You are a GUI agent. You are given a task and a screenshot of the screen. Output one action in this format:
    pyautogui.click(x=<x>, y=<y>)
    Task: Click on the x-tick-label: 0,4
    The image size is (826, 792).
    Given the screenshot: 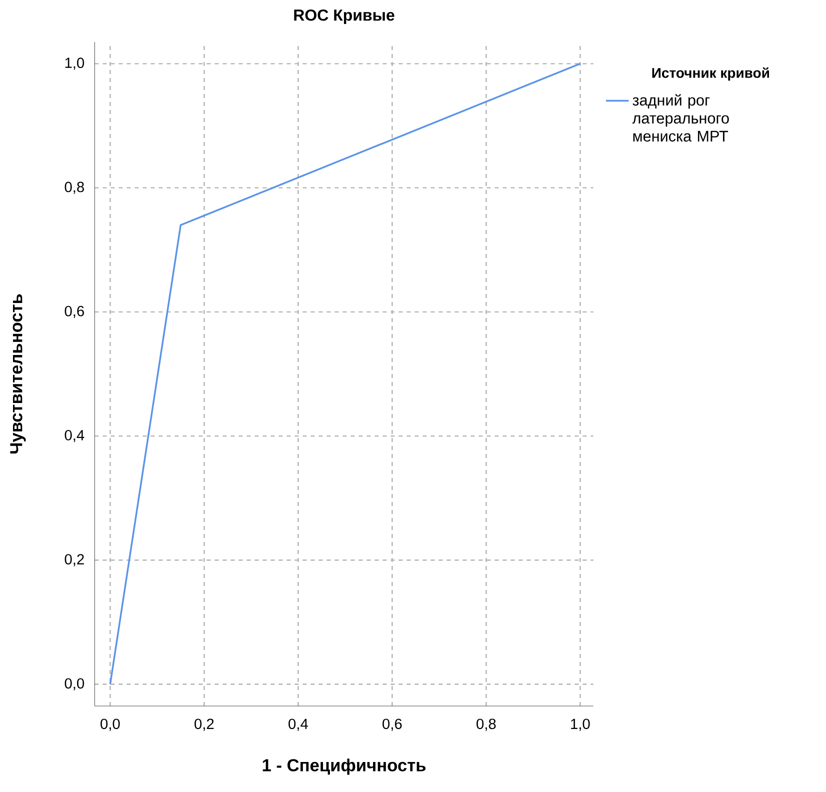 What is the action you would take?
    pyautogui.click(x=298, y=724)
    